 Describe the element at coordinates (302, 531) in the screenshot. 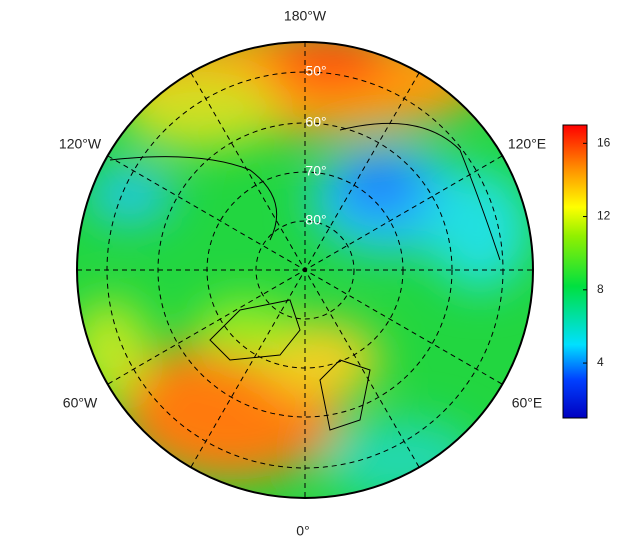

I see `lon-label: 0°` at that location.